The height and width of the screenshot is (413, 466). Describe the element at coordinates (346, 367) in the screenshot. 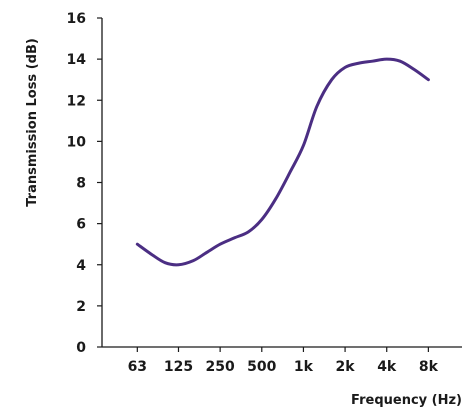

I see `x-tick-label: 2k` at that location.